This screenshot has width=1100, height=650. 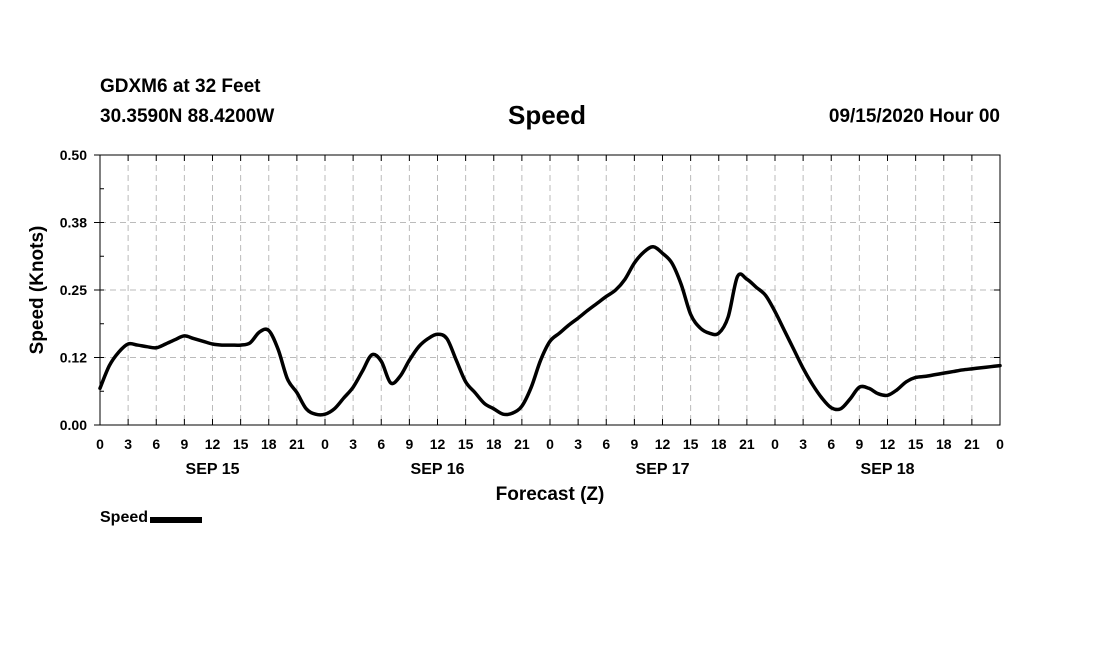 I want to click on y-tick-label: 0.50, so click(x=73, y=155).